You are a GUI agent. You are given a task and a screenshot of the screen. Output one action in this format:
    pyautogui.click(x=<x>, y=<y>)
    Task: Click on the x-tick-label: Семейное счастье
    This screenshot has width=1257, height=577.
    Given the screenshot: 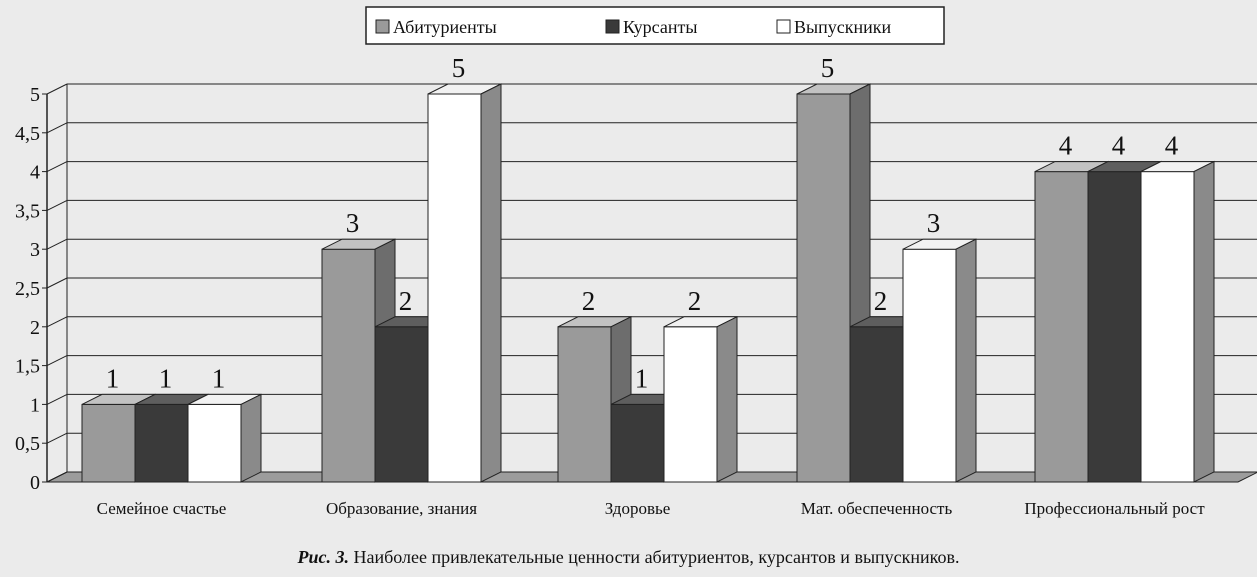 What is the action you would take?
    pyautogui.click(x=162, y=508)
    